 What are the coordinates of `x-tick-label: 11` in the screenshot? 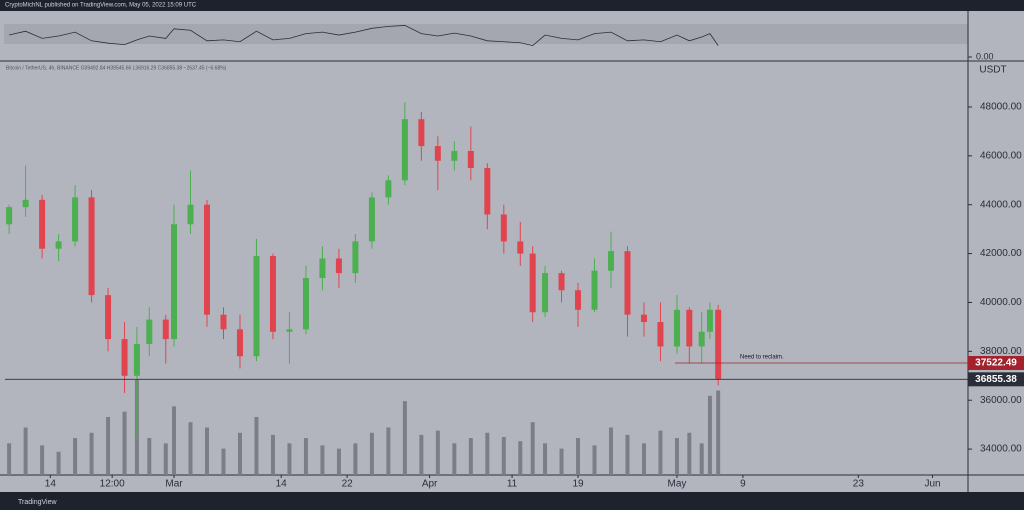 It's located at (512, 484).